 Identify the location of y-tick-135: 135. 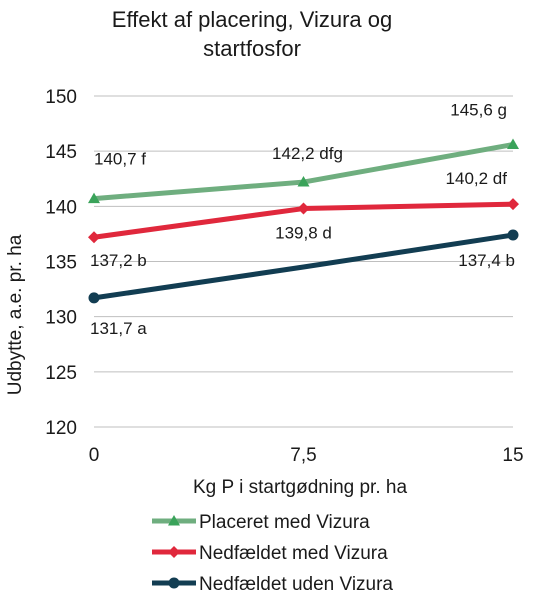
(61, 263).